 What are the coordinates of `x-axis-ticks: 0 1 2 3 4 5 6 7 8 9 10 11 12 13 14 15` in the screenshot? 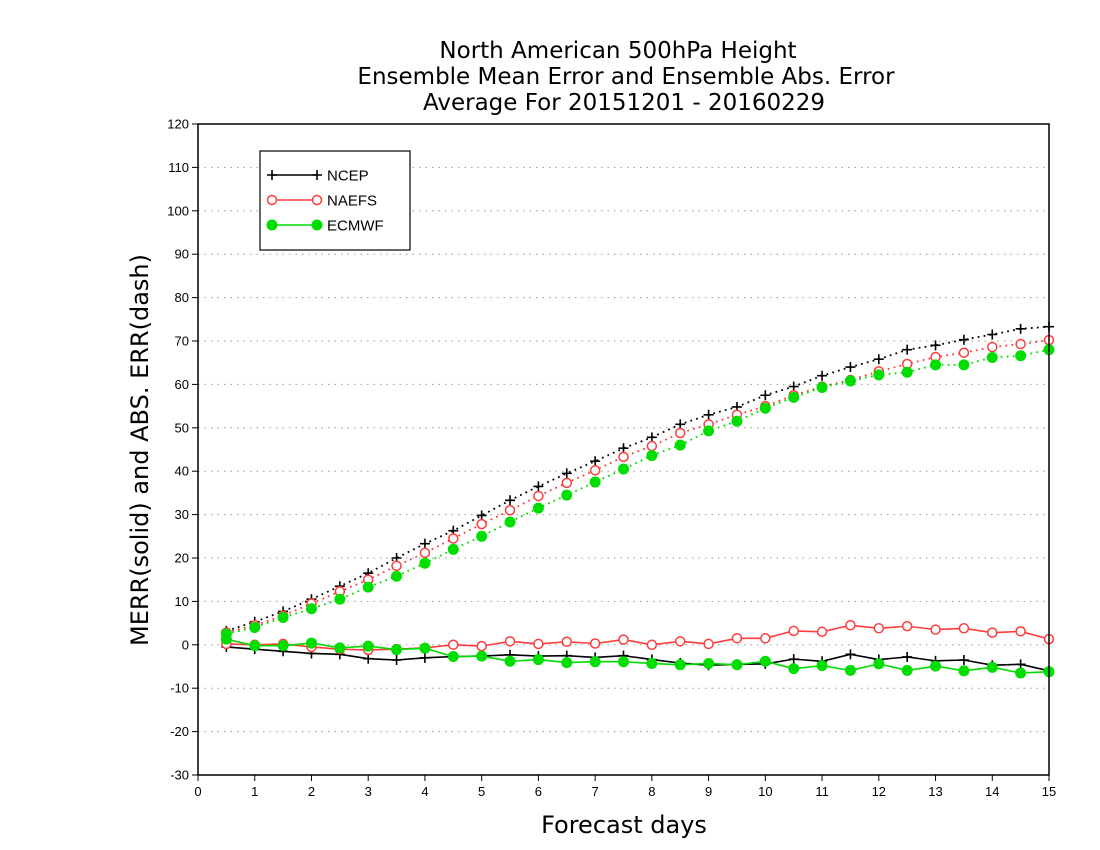 It's located at (625, 787).